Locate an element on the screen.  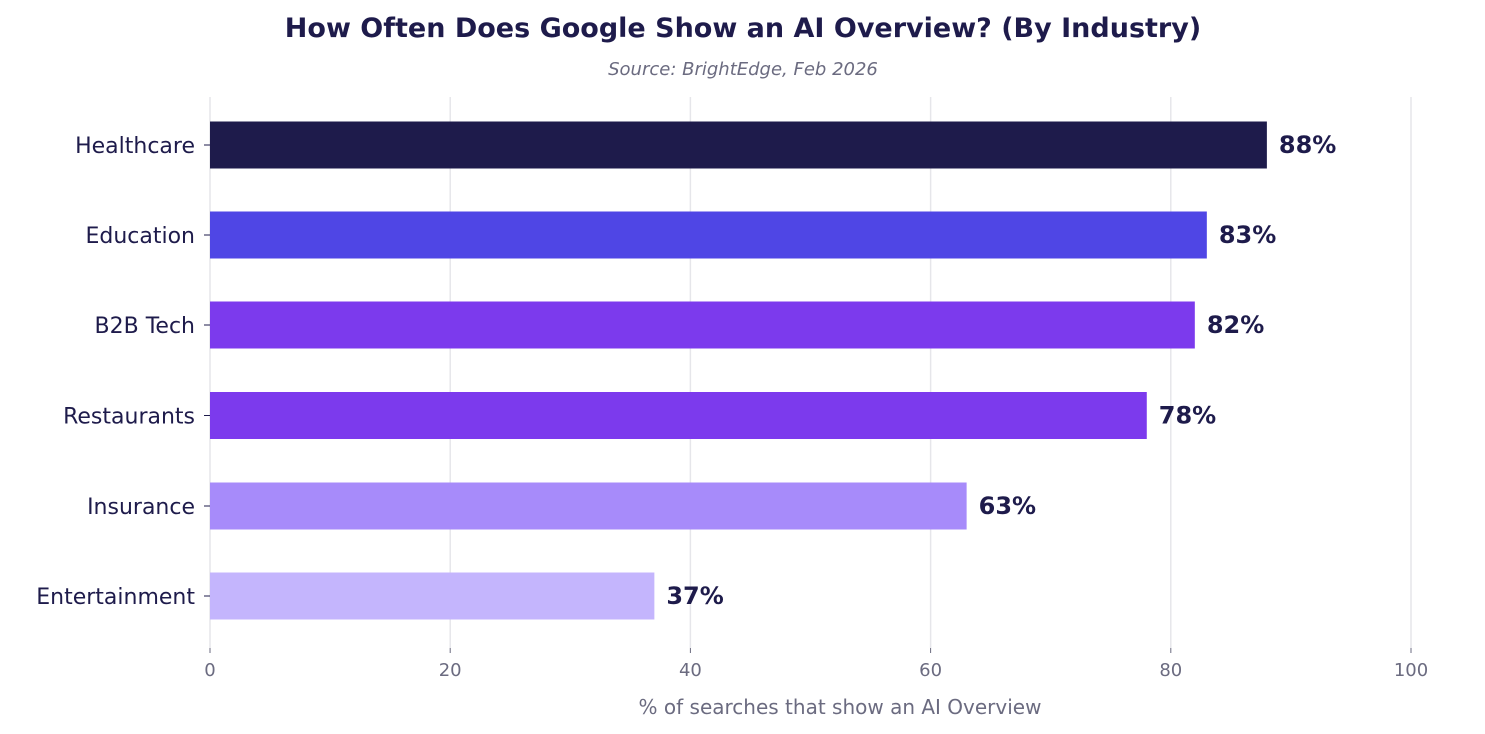
x-tick-label: 80 is located at coordinates (1170, 670).